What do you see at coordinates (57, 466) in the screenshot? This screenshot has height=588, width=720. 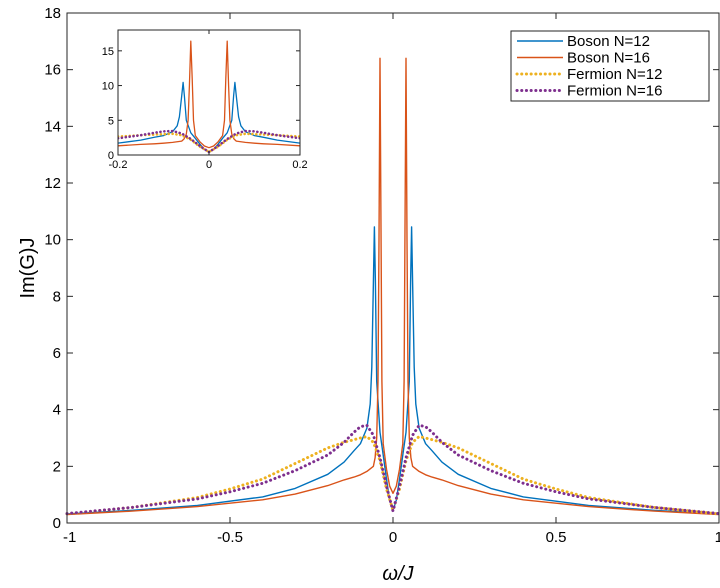 I see `y-tick-label: 2` at bounding box center [57, 466].